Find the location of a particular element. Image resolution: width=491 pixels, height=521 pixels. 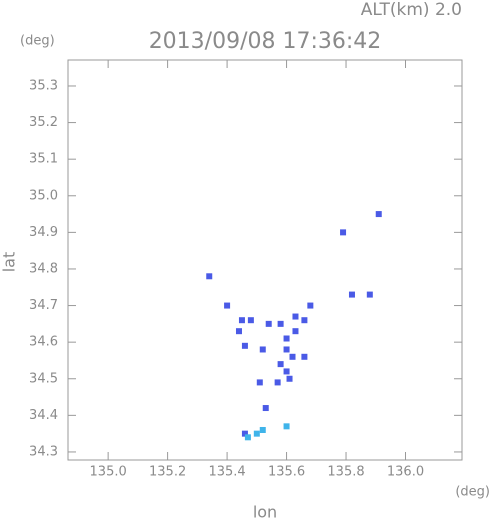

y-tick-label: 35.2 is located at coordinates (43, 122).